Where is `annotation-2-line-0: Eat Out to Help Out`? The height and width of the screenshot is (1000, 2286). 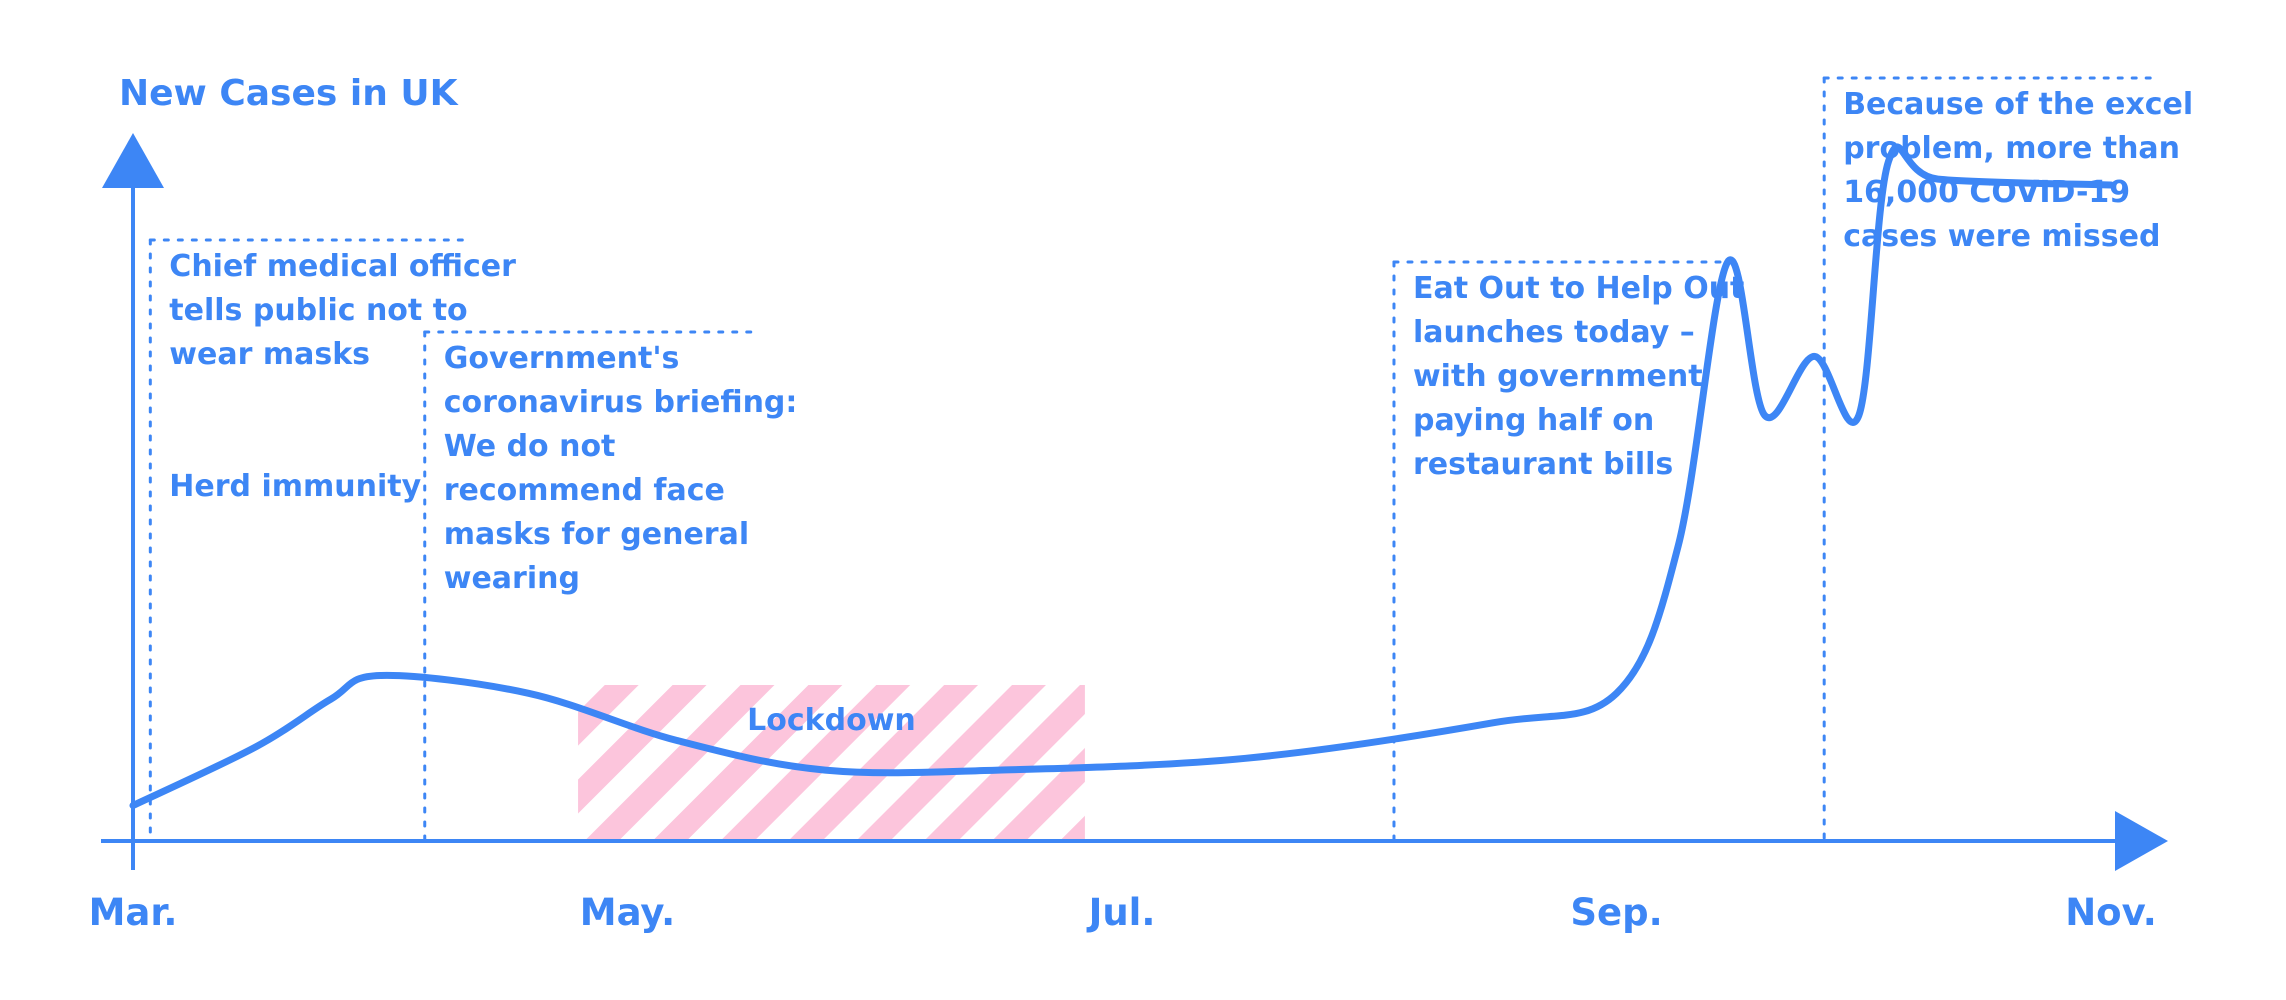 annotation-2-line-0: Eat Out to Help Out is located at coordinates (1578, 288).